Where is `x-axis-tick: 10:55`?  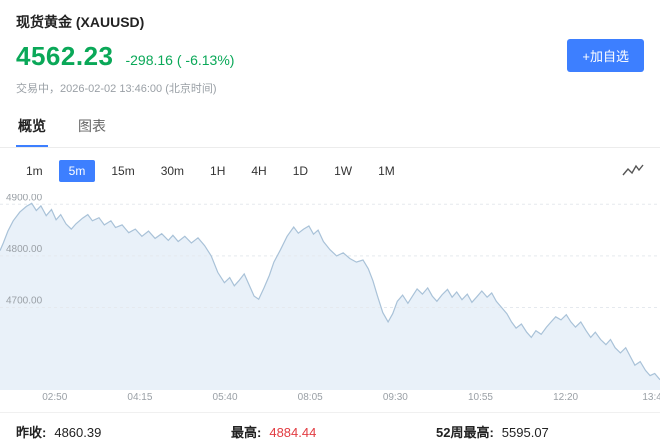
x-axis-tick: 10:55 is located at coordinates (480, 397).